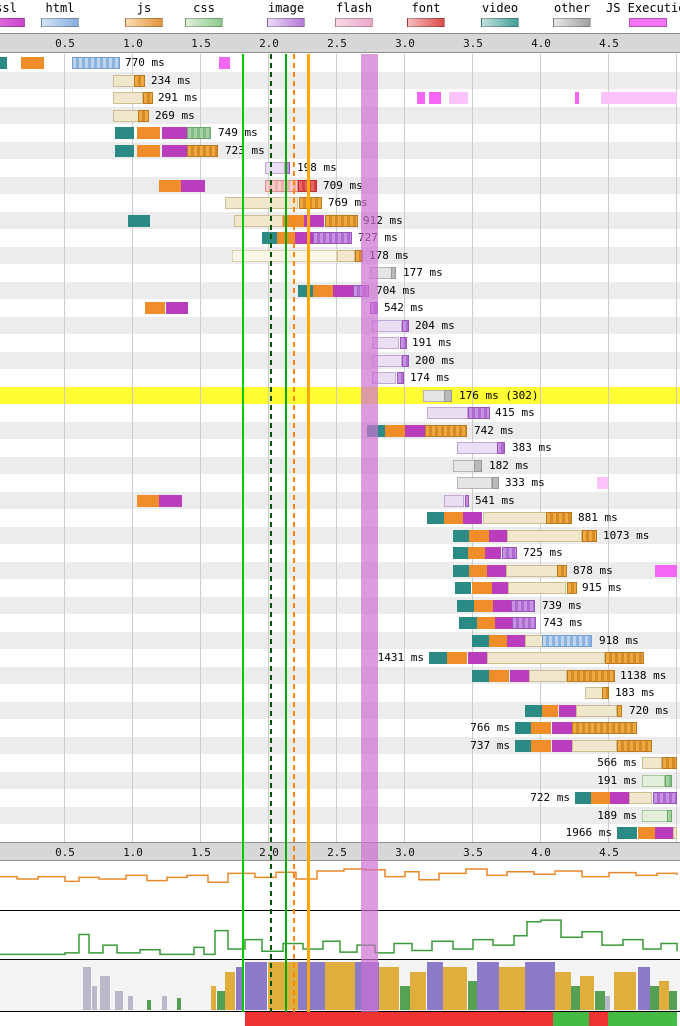 This screenshot has width=680, height=1026. Describe the element at coordinates (340, 535) in the screenshot. I see `request-row: 1073 ms` at that location.